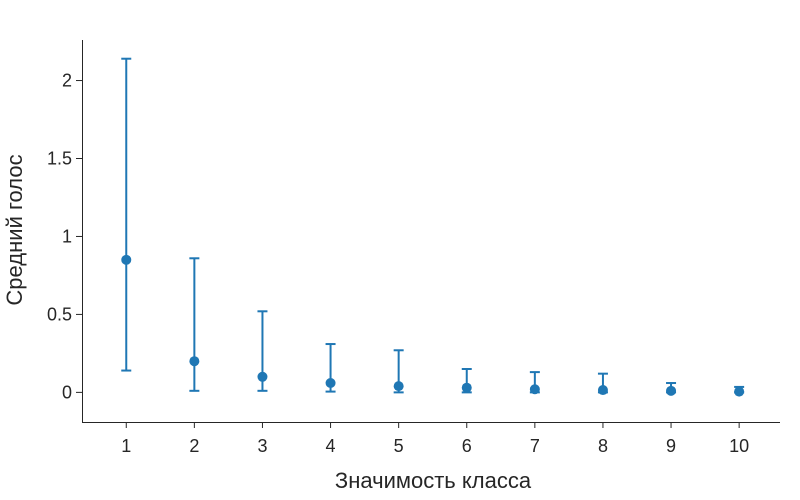  What do you see at coordinates (194, 446) in the screenshot?
I see `x-tick-label: 2` at bounding box center [194, 446].